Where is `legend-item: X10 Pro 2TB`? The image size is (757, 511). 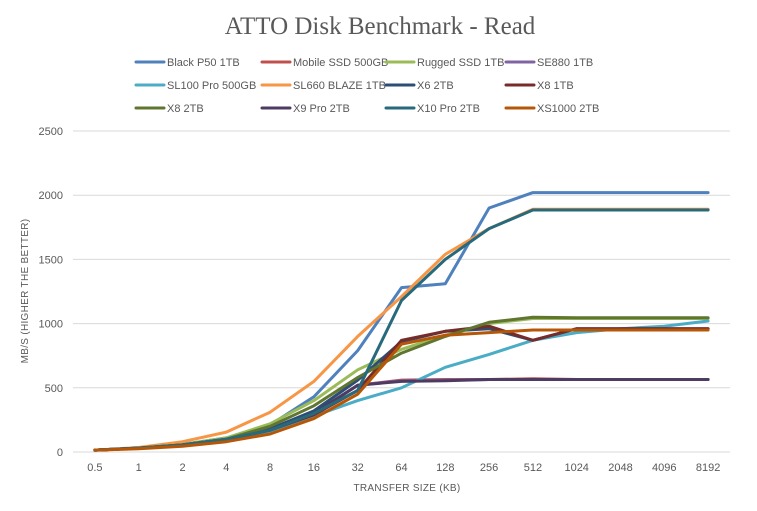
legend-item: X10 Pro 2TB is located at coordinates (432, 109).